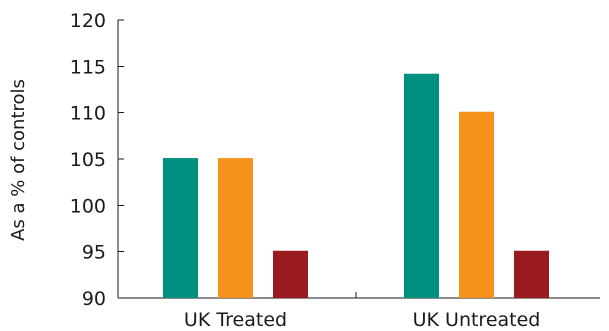 The image size is (609, 331). What do you see at coordinates (88, 21) in the screenshot?
I see `y-tick-label: 120` at bounding box center [88, 21].